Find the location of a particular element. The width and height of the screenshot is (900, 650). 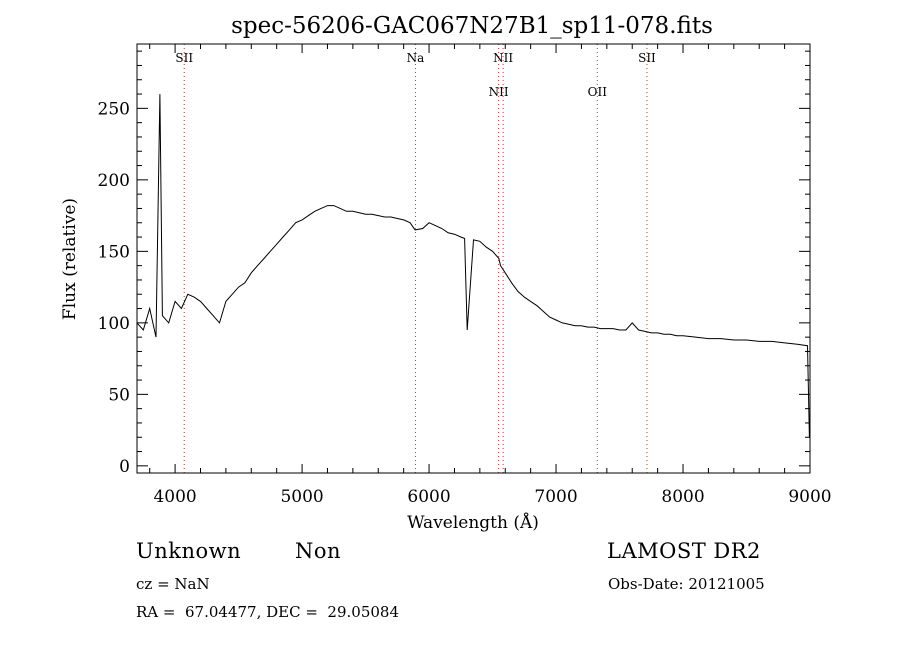

y-tick-label: 50 is located at coordinates (119, 395).